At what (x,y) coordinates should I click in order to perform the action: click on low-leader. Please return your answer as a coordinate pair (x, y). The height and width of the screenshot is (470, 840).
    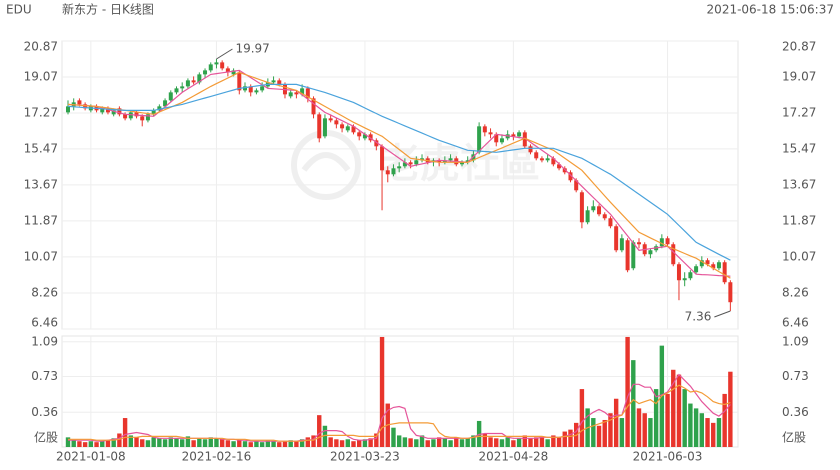
    Looking at the image, I should click on (722, 314).